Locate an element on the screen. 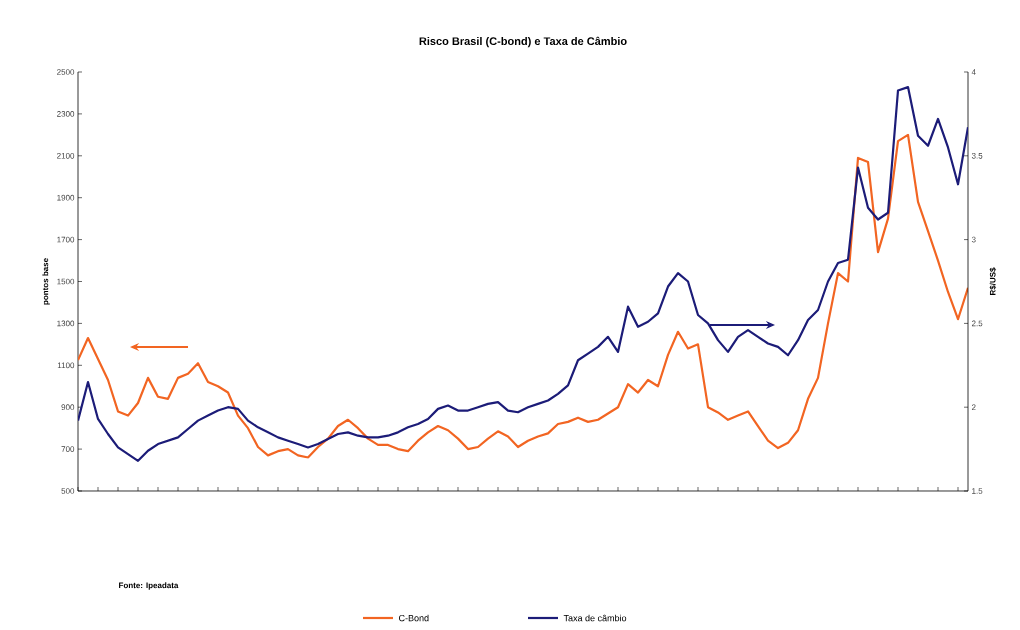  y2-axis-title: R$/US$ is located at coordinates (993, 281).